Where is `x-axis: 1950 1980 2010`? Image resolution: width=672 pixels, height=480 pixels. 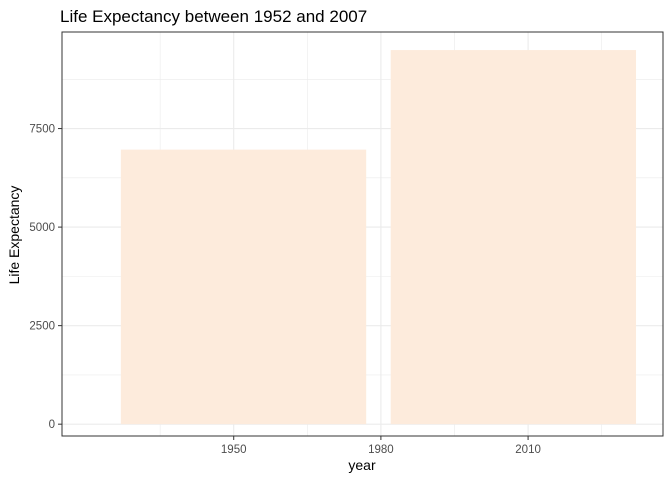 x-axis: 1950 1980 2010 is located at coordinates (381, 446).